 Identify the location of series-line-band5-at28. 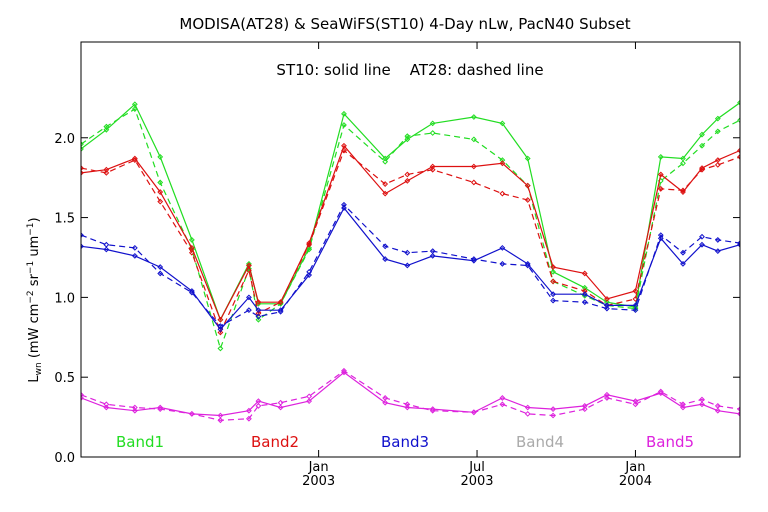
(410, 395).